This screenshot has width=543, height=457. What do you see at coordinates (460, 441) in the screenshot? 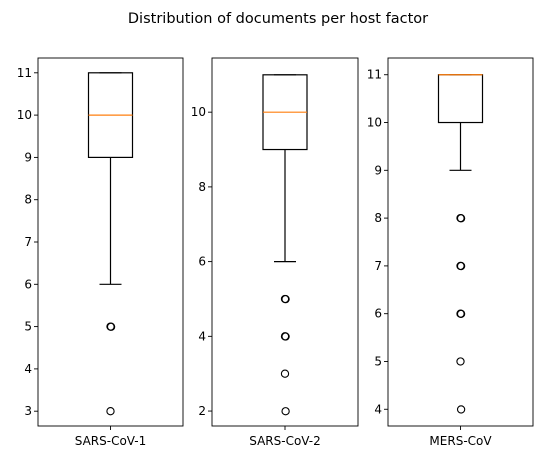
I see `x-tick-label: MERS-CoV` at bounding box center [460, 441].